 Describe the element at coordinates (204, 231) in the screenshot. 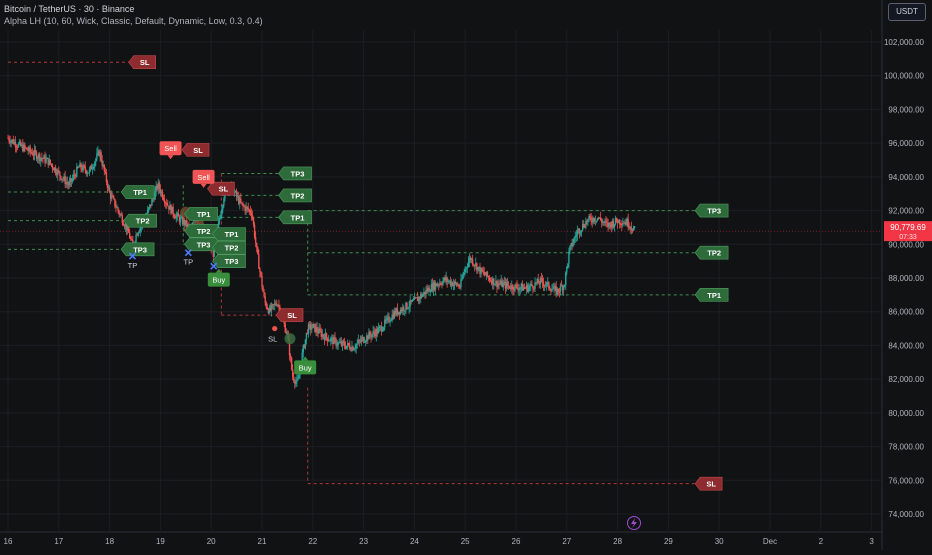

I see `level-tag-label: TP2` at that location.